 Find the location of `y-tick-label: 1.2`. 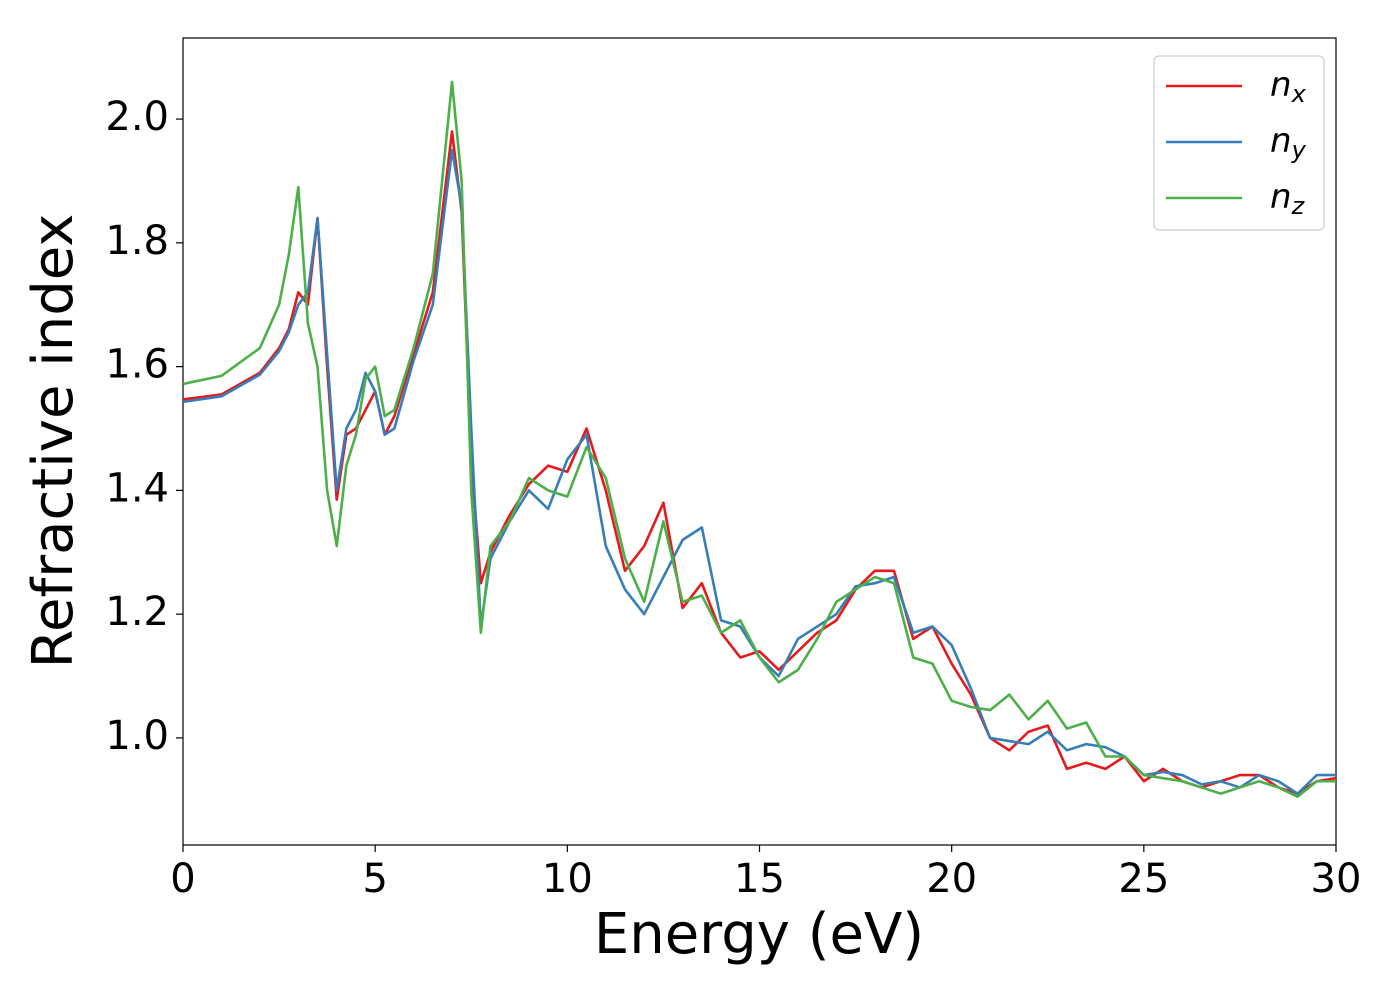

y-tick-label: 1.2 is located at coordinates (137, 612).